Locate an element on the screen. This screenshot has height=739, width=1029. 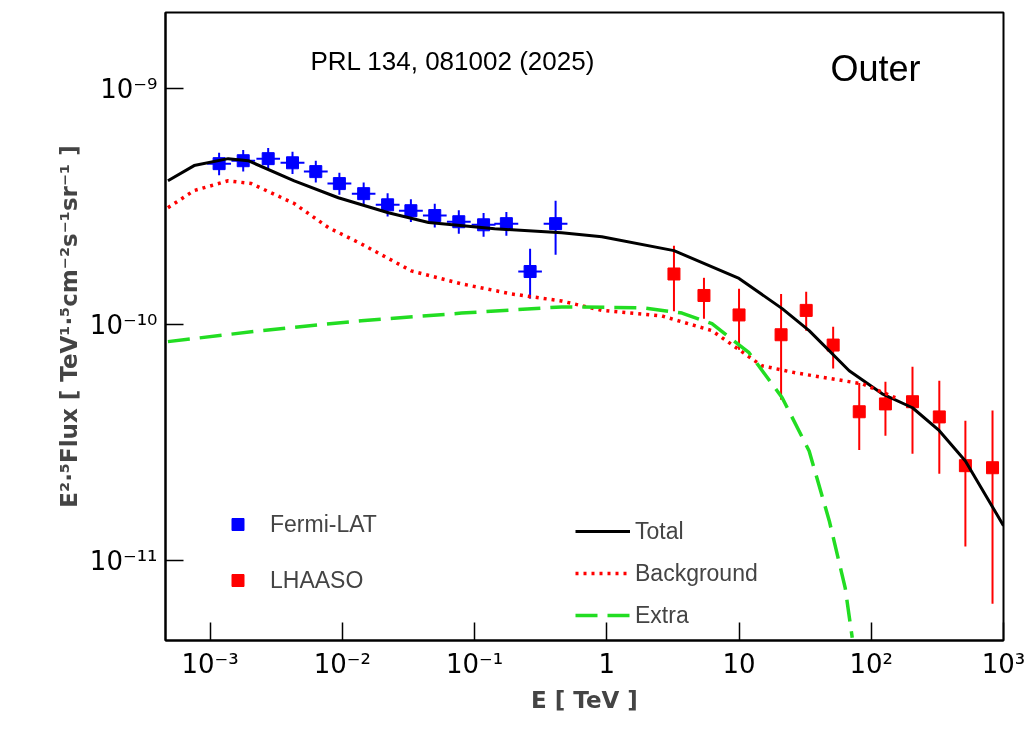
legend-label: LHAASO is located at coordinates (317, 580).